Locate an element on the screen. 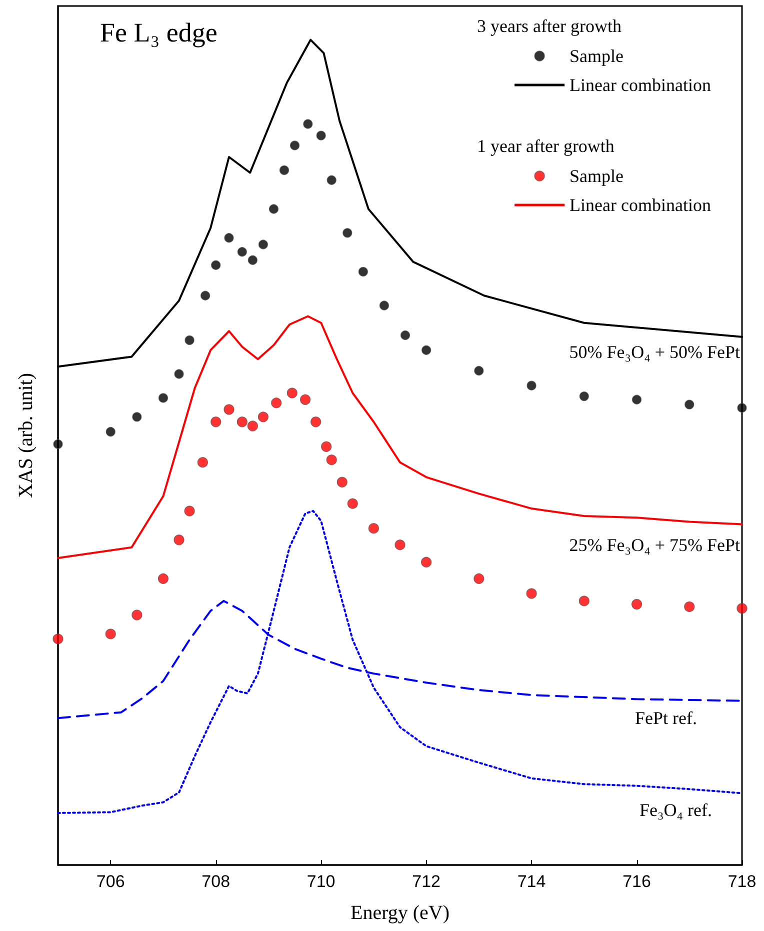  annotation: 25% Fe₃O₄ + 75% FePt is located at coordinates (654, 545).